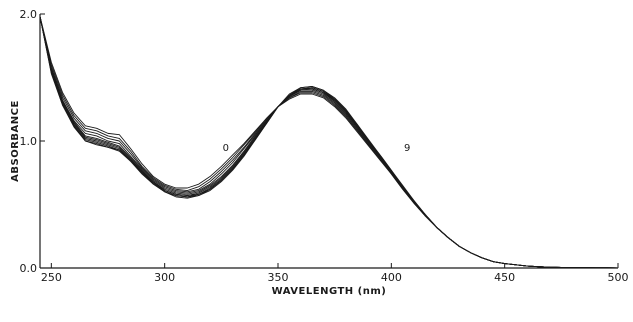  I want to click on y-tick-label: 1.0, so click(29, 141).